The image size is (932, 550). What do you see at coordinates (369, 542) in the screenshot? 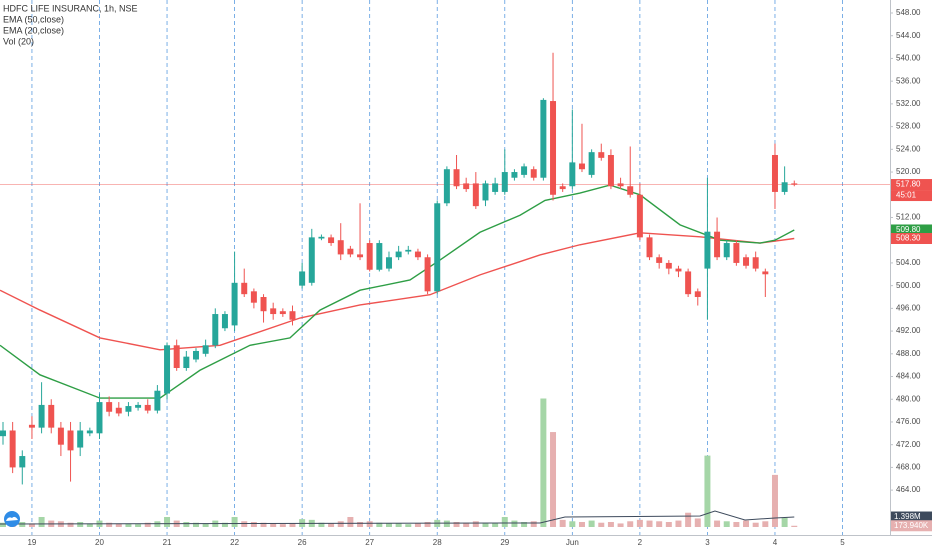
I see `x-tick-label: 27` at bounding box center [369, 542].